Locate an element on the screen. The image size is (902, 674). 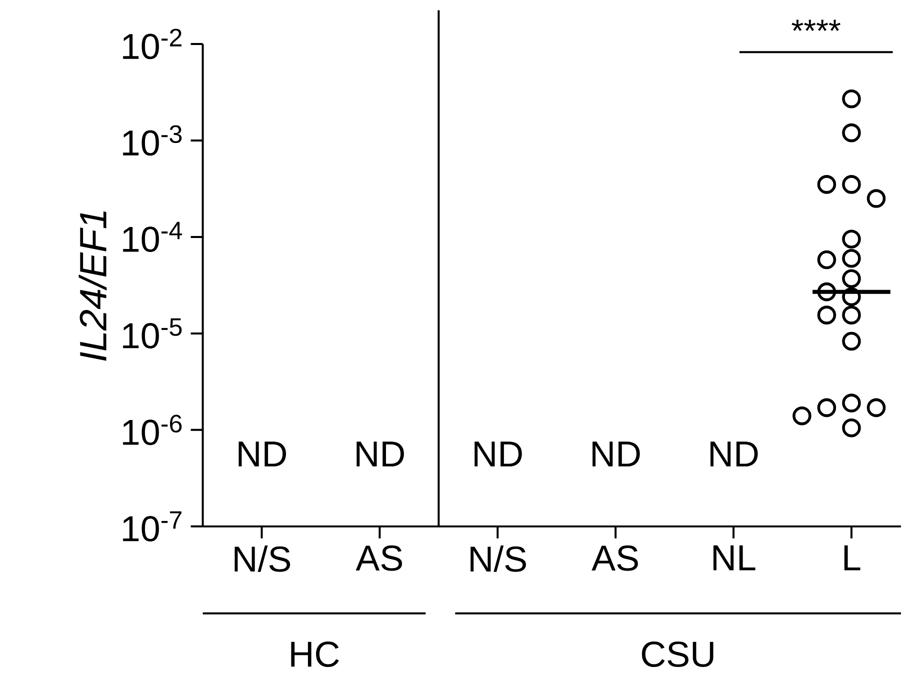
y-tick-label: 10$^{-5}$ is located at coordinates (152, 333).